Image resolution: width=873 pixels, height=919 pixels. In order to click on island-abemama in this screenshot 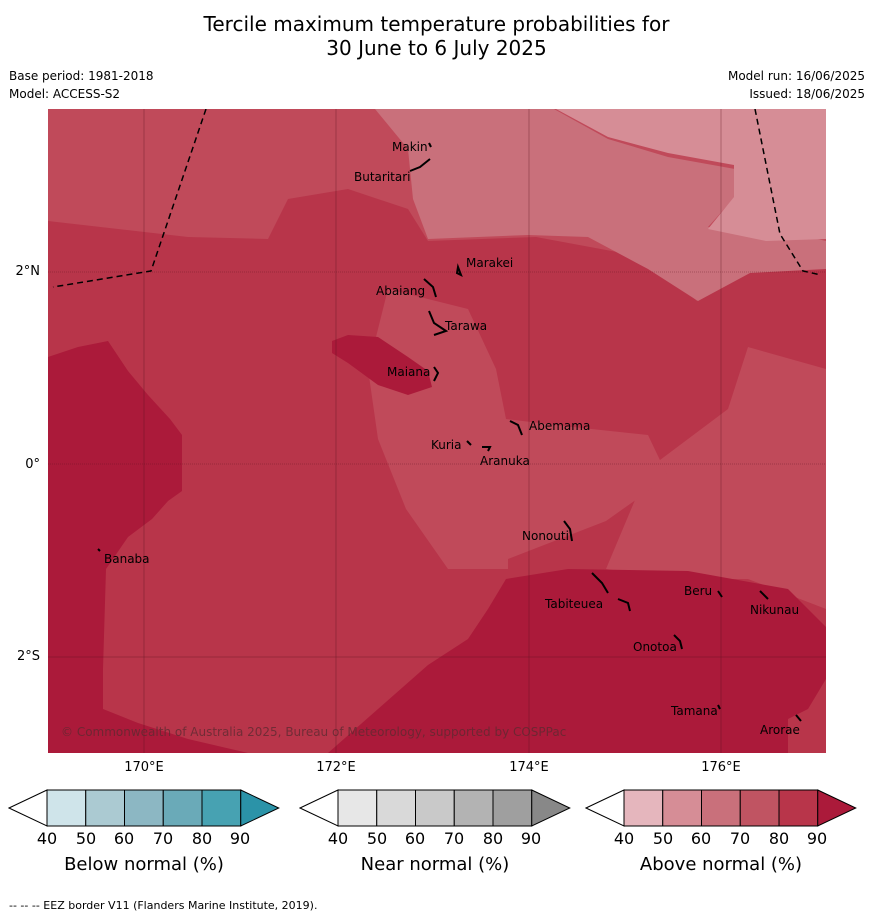, I will do `click(516, 428)`.